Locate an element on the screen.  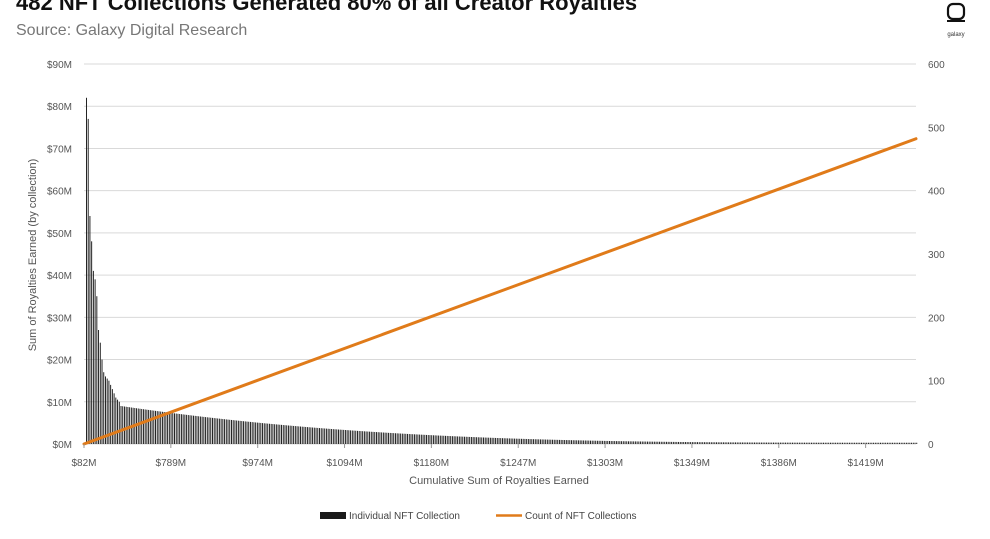
y-right-tick-label: 400 is located at coordinates (936, 192).